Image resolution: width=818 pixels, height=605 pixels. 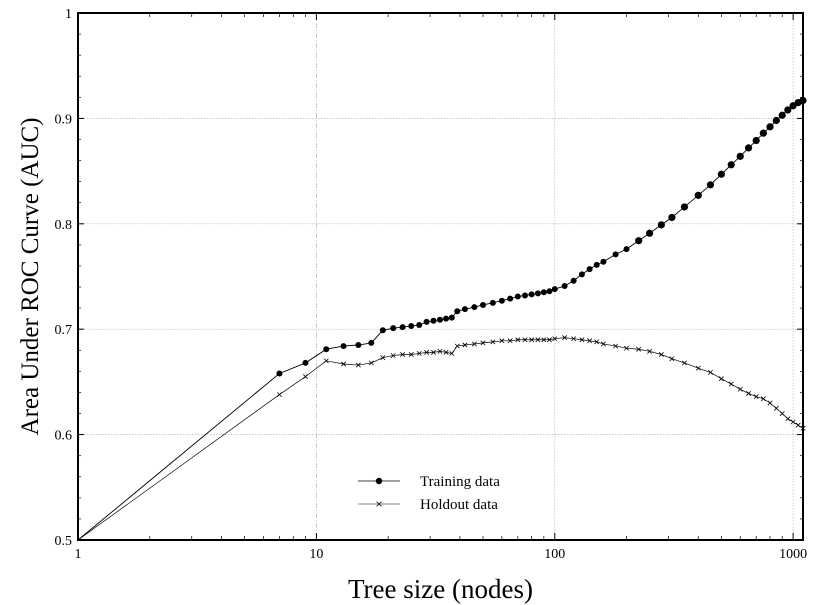 I want to click on y-tick-label: 1, so click(x=68, y=14).